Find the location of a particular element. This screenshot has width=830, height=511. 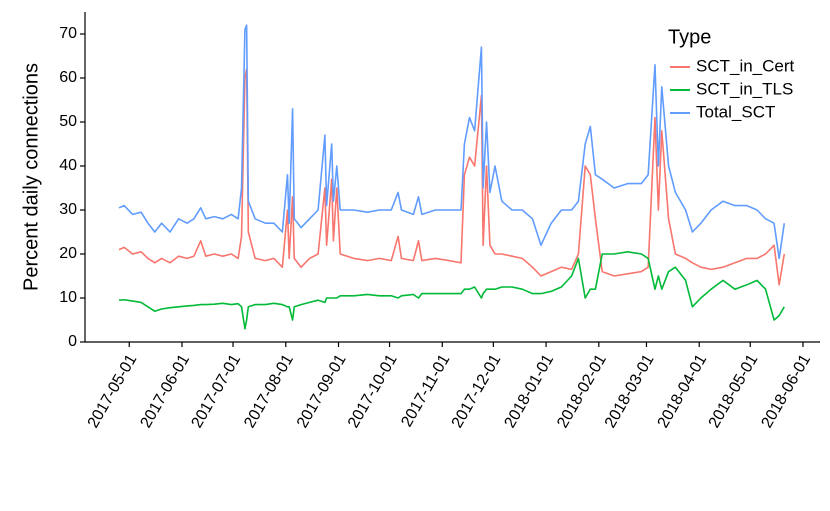

y-tick-label: 20 is located at coordinates (68, 253).